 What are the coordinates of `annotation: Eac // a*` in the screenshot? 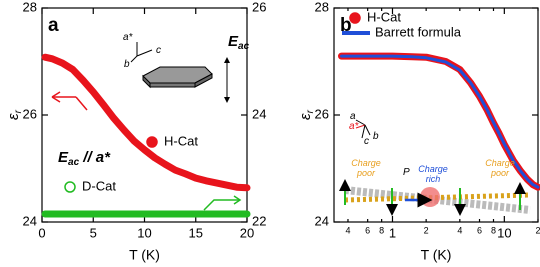 It's located at (84, 158).